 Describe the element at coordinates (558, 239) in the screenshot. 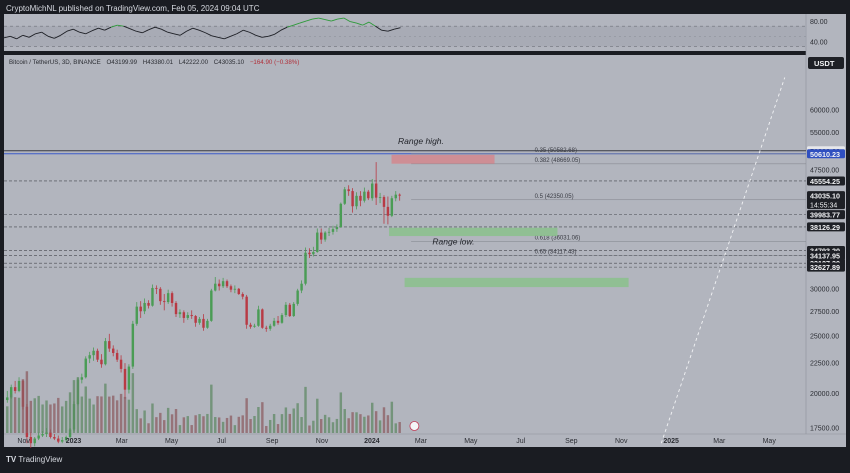

I see `fib-label: 0.618 (36031.06)` at that location.